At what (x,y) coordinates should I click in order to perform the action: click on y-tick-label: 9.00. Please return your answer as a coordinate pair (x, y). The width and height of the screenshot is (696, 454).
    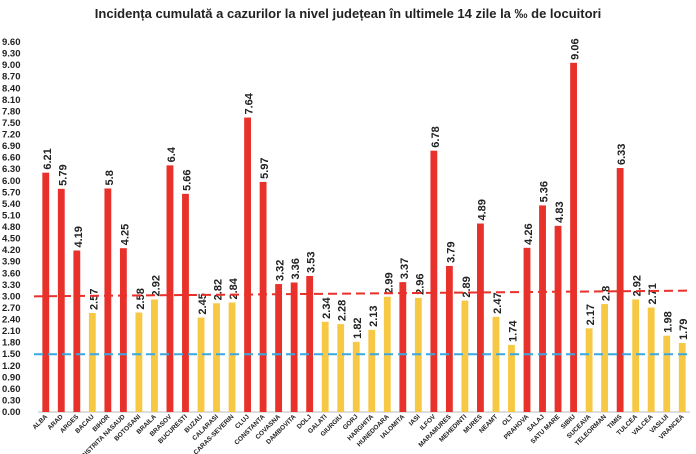
    Looking at the image, I should click on (11, 65).